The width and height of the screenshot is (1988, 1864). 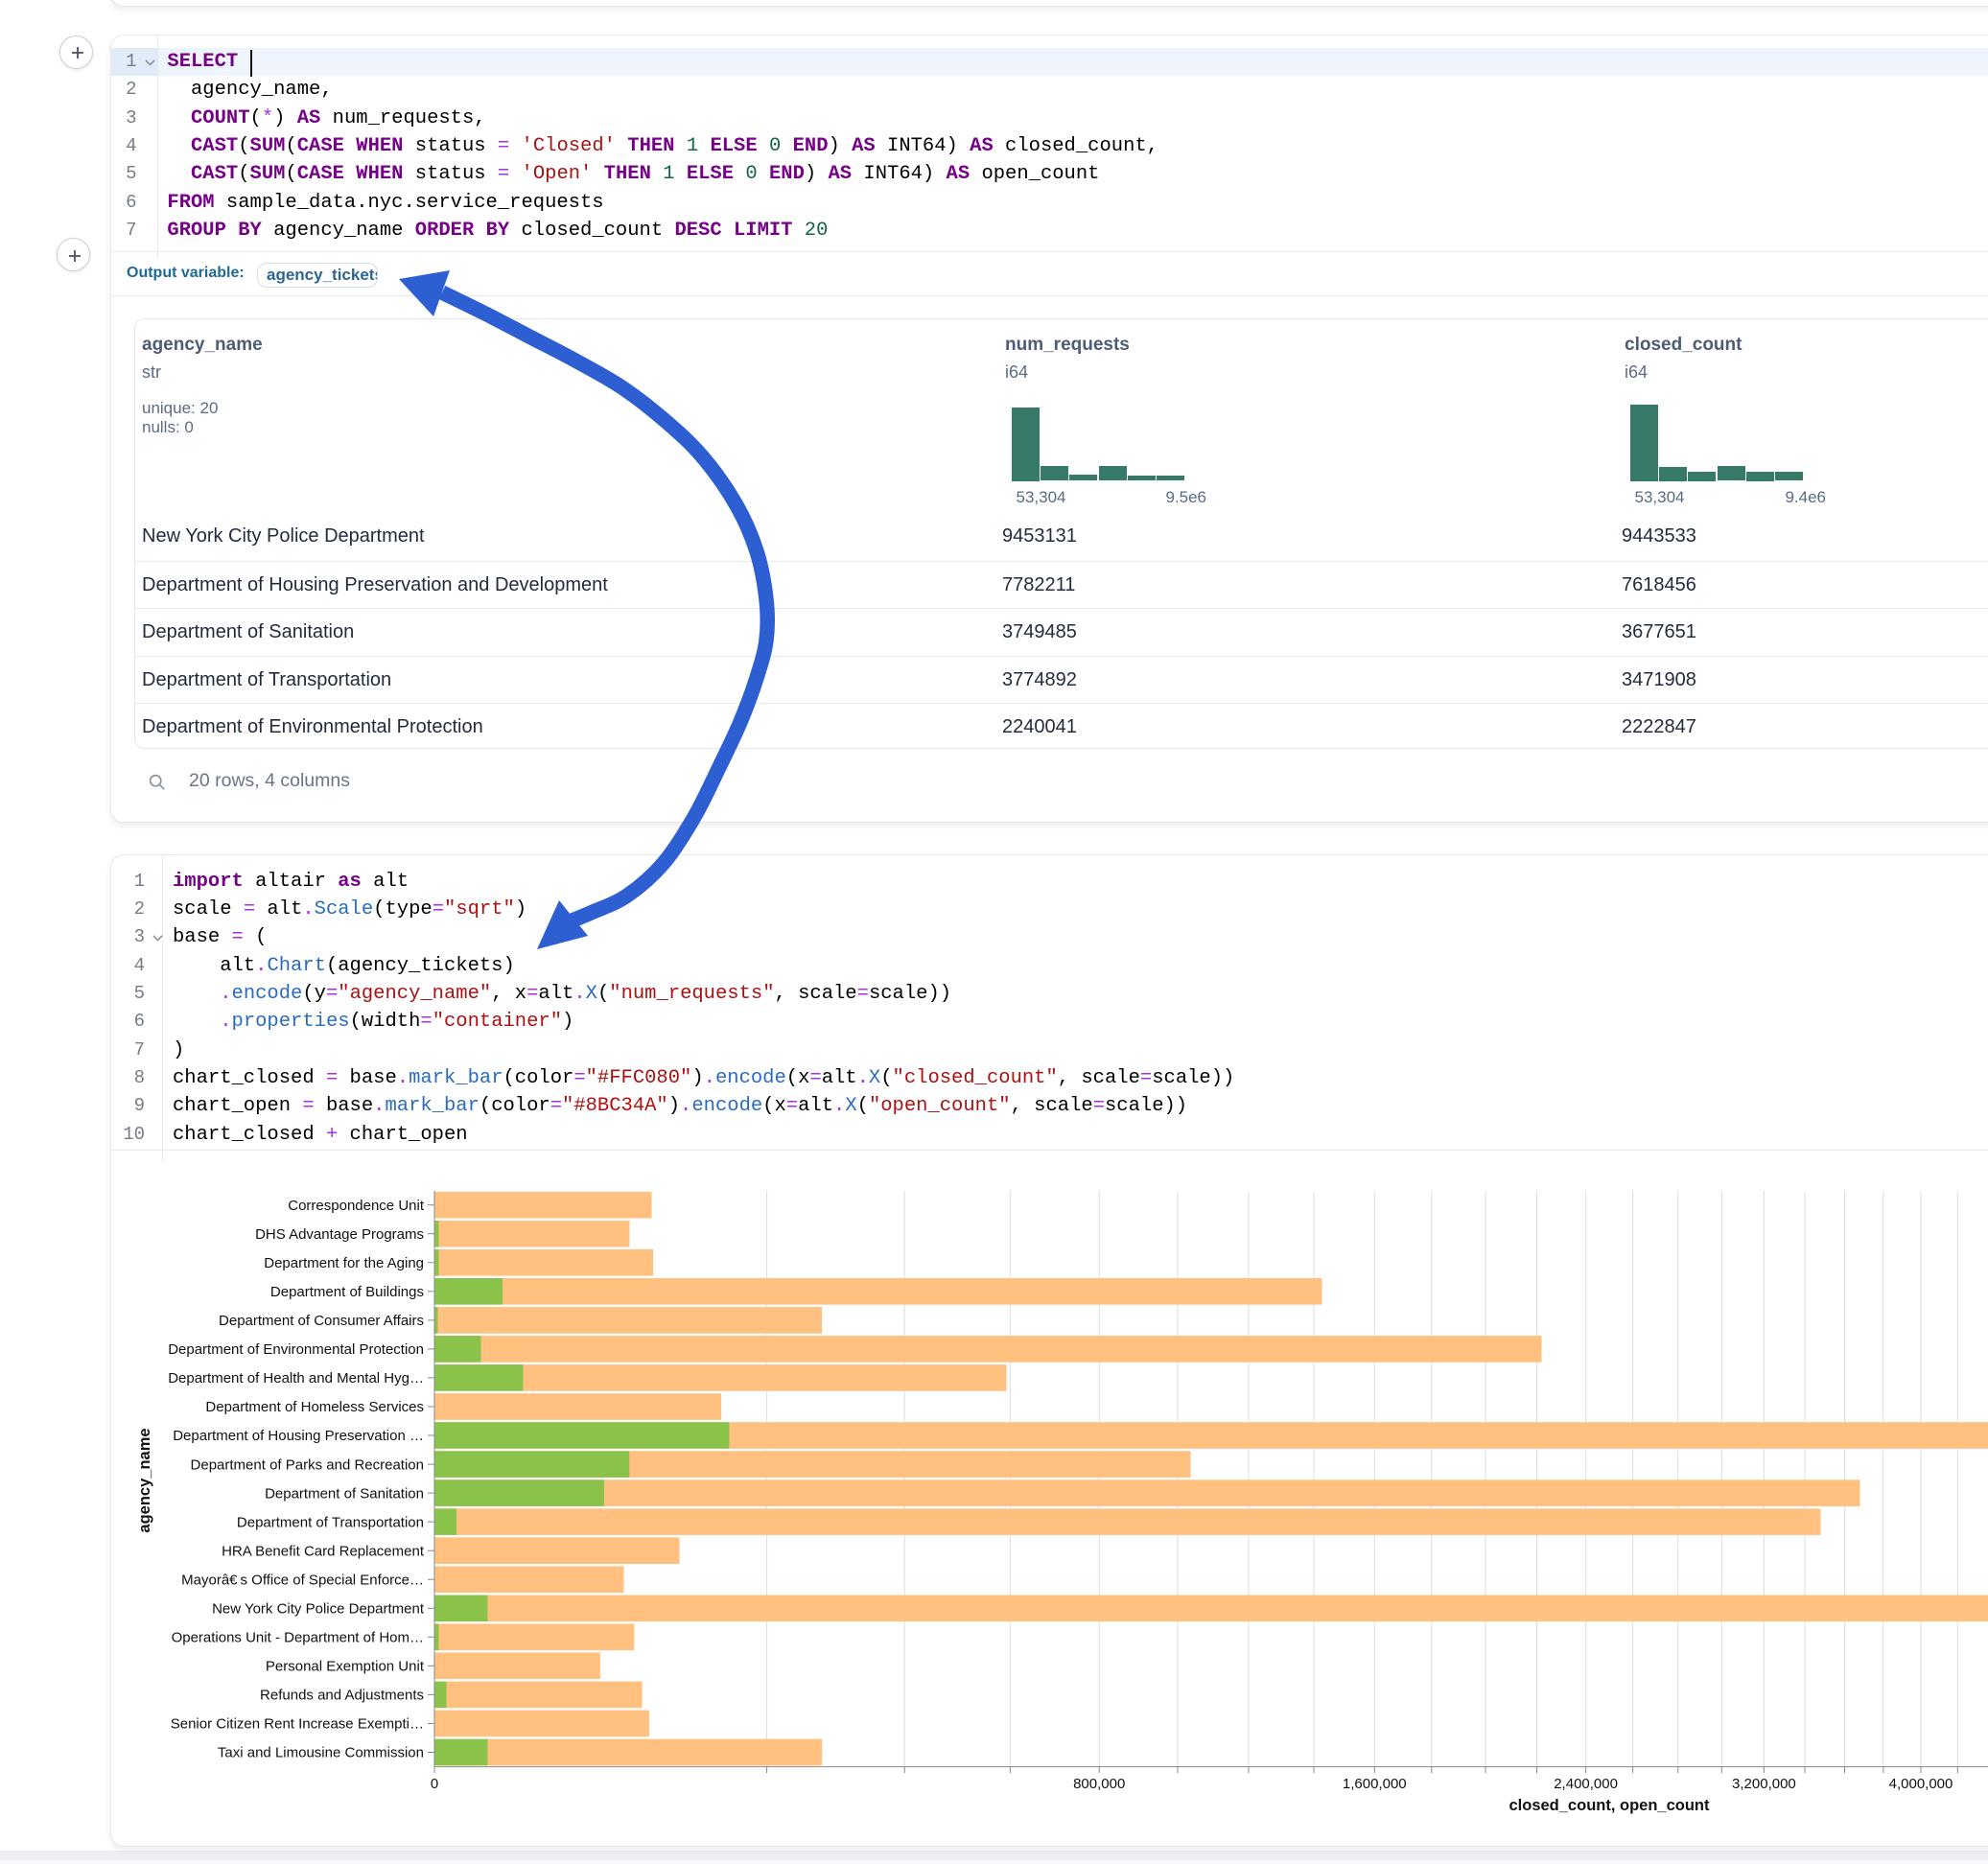 What do you see at coordinates (1099, 1784) in the screenshot?
I see `svg-text: 800,000` at bounding box center [1099, 1784].